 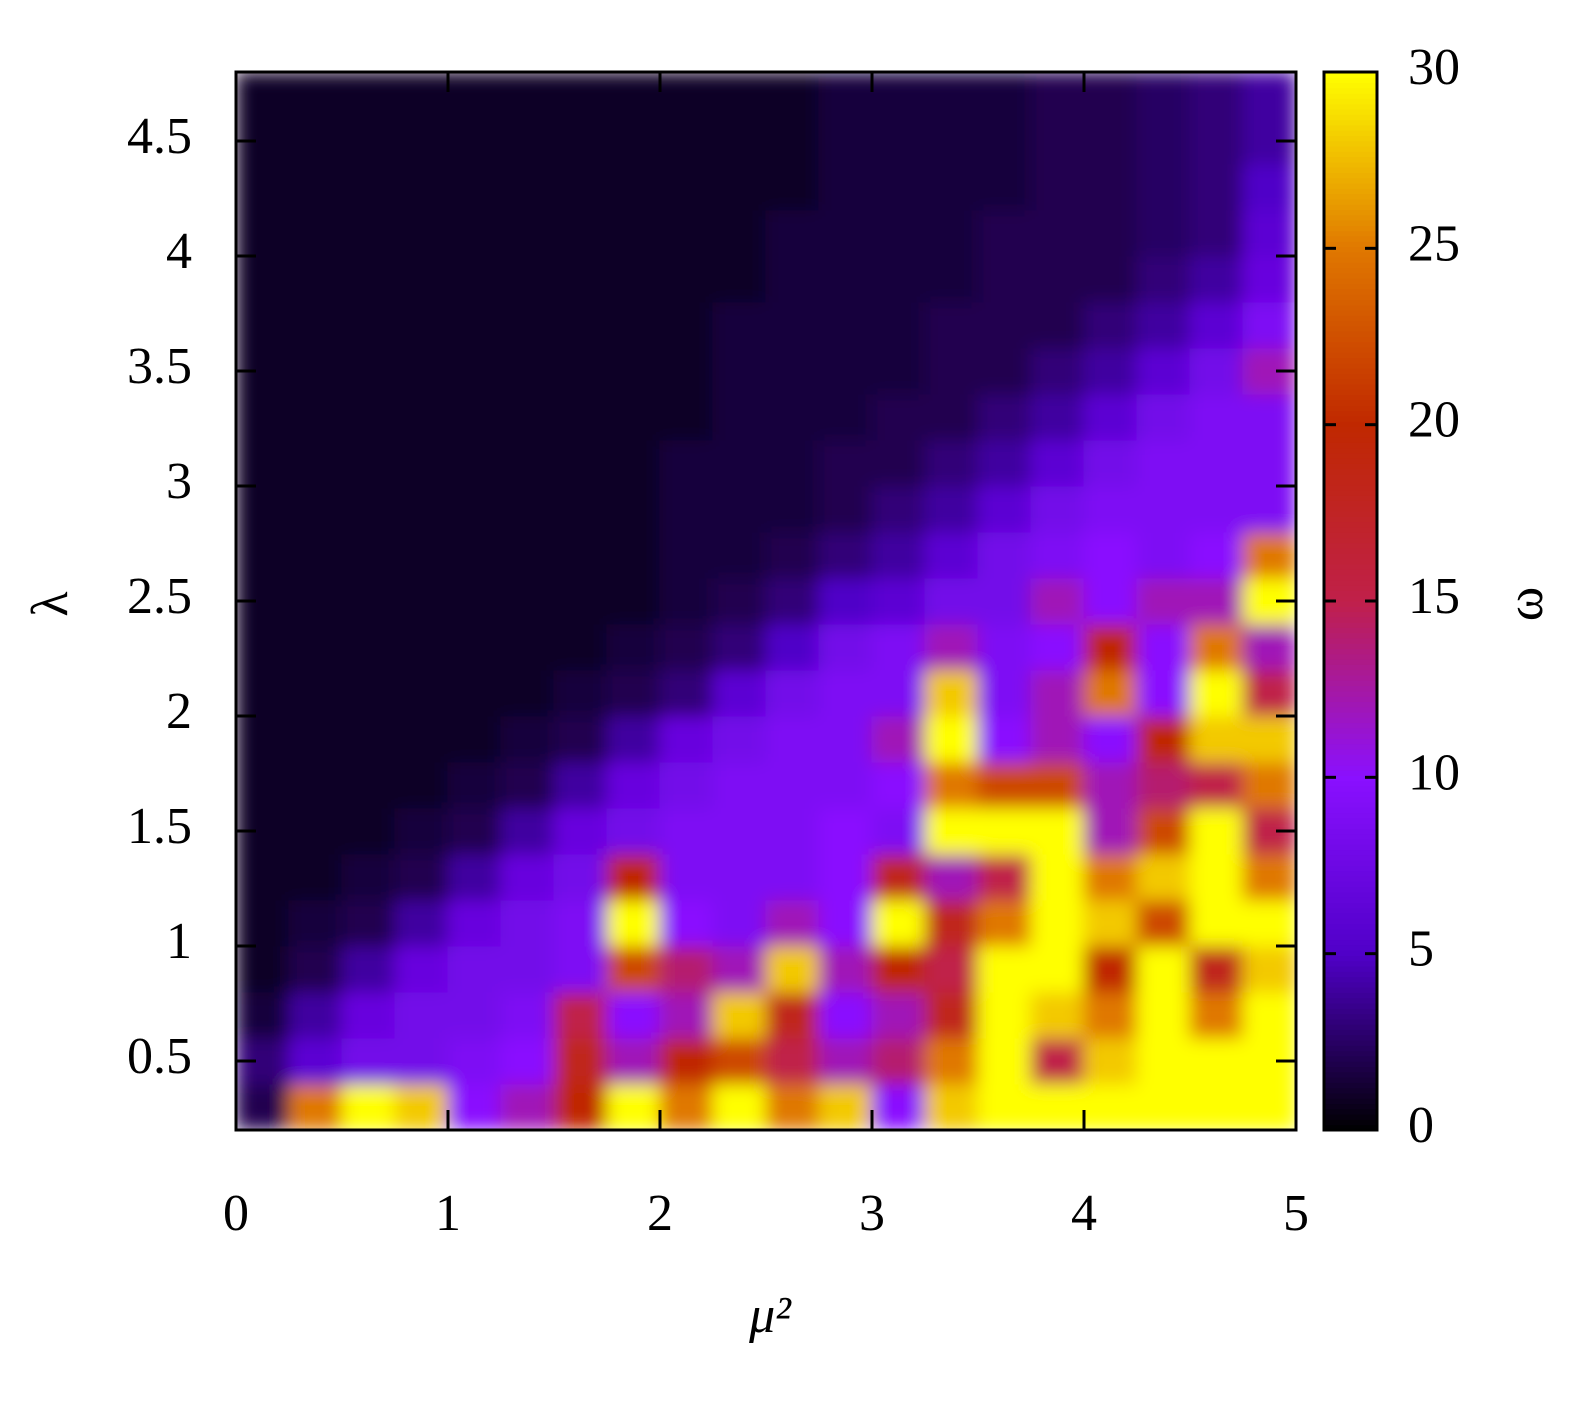 What do you see at coordinates (1421, 949) in the screenshot?
I see `colorbar-tick-label: 5` at bounding box center [1421, 949].